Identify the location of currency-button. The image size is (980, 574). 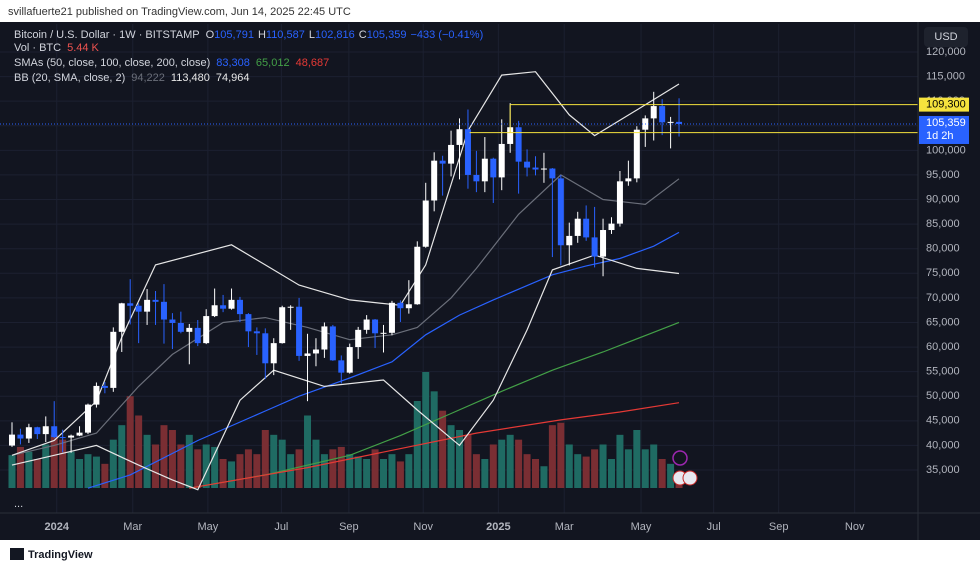
(946, 37).